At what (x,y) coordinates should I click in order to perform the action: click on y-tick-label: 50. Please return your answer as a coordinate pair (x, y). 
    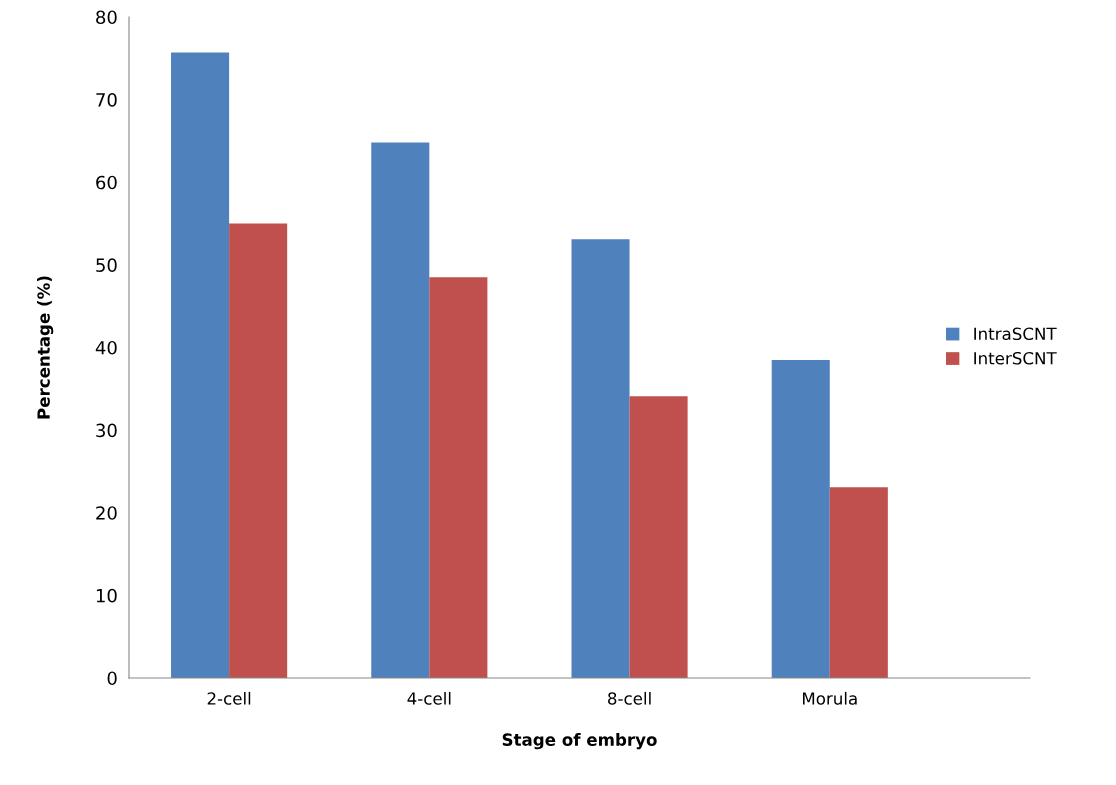
    Looking at the image, I should click on (106, 265).